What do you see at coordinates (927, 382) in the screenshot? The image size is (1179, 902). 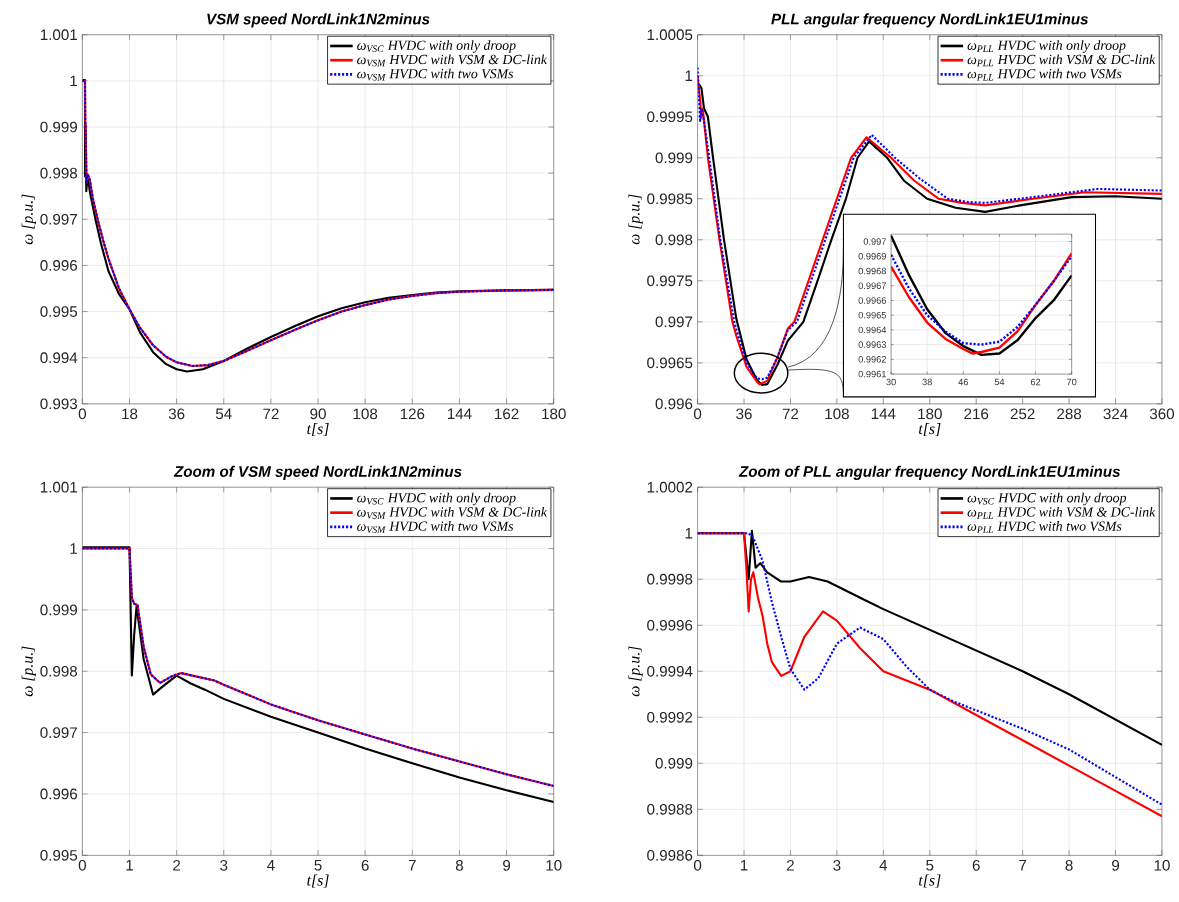 I see `x-tick-label: 38` at bounding box center [927, 382].